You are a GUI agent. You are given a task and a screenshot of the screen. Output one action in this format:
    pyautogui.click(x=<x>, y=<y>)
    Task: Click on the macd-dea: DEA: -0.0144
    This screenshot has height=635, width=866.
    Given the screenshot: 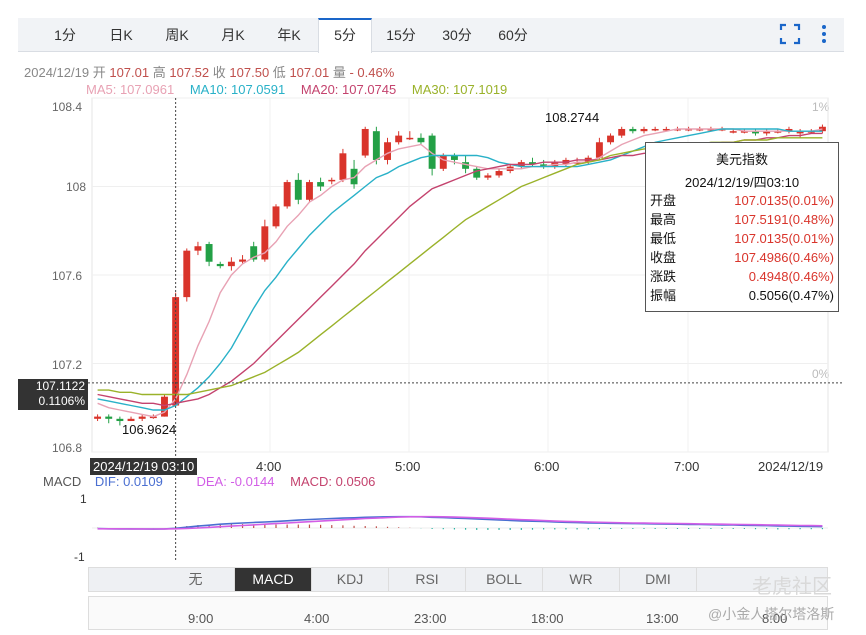 What is the action you would take?
    pyautogui.click(x=235, y=481)
    